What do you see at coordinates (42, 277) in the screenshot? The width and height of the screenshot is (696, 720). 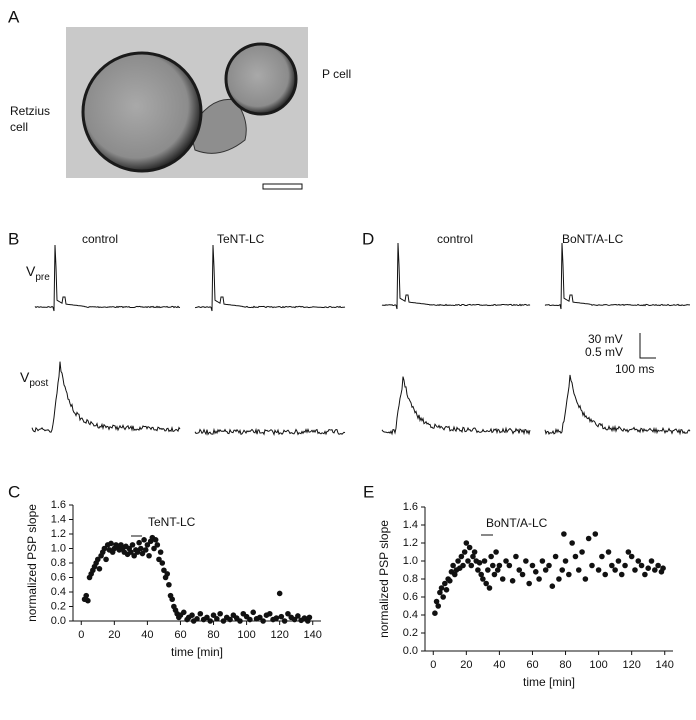 I see `subscript: pre` at bounding box center [42, 277].